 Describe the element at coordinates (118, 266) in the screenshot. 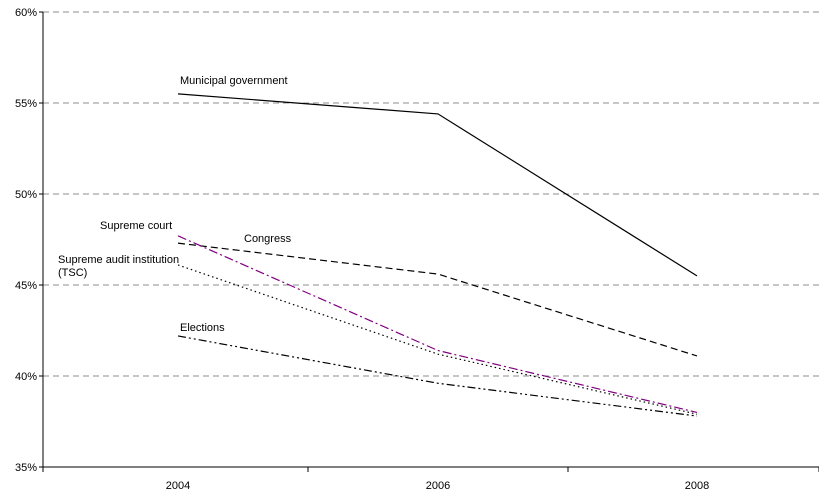

I see `series-label: Supreme audit institution (TSC)` at that location.